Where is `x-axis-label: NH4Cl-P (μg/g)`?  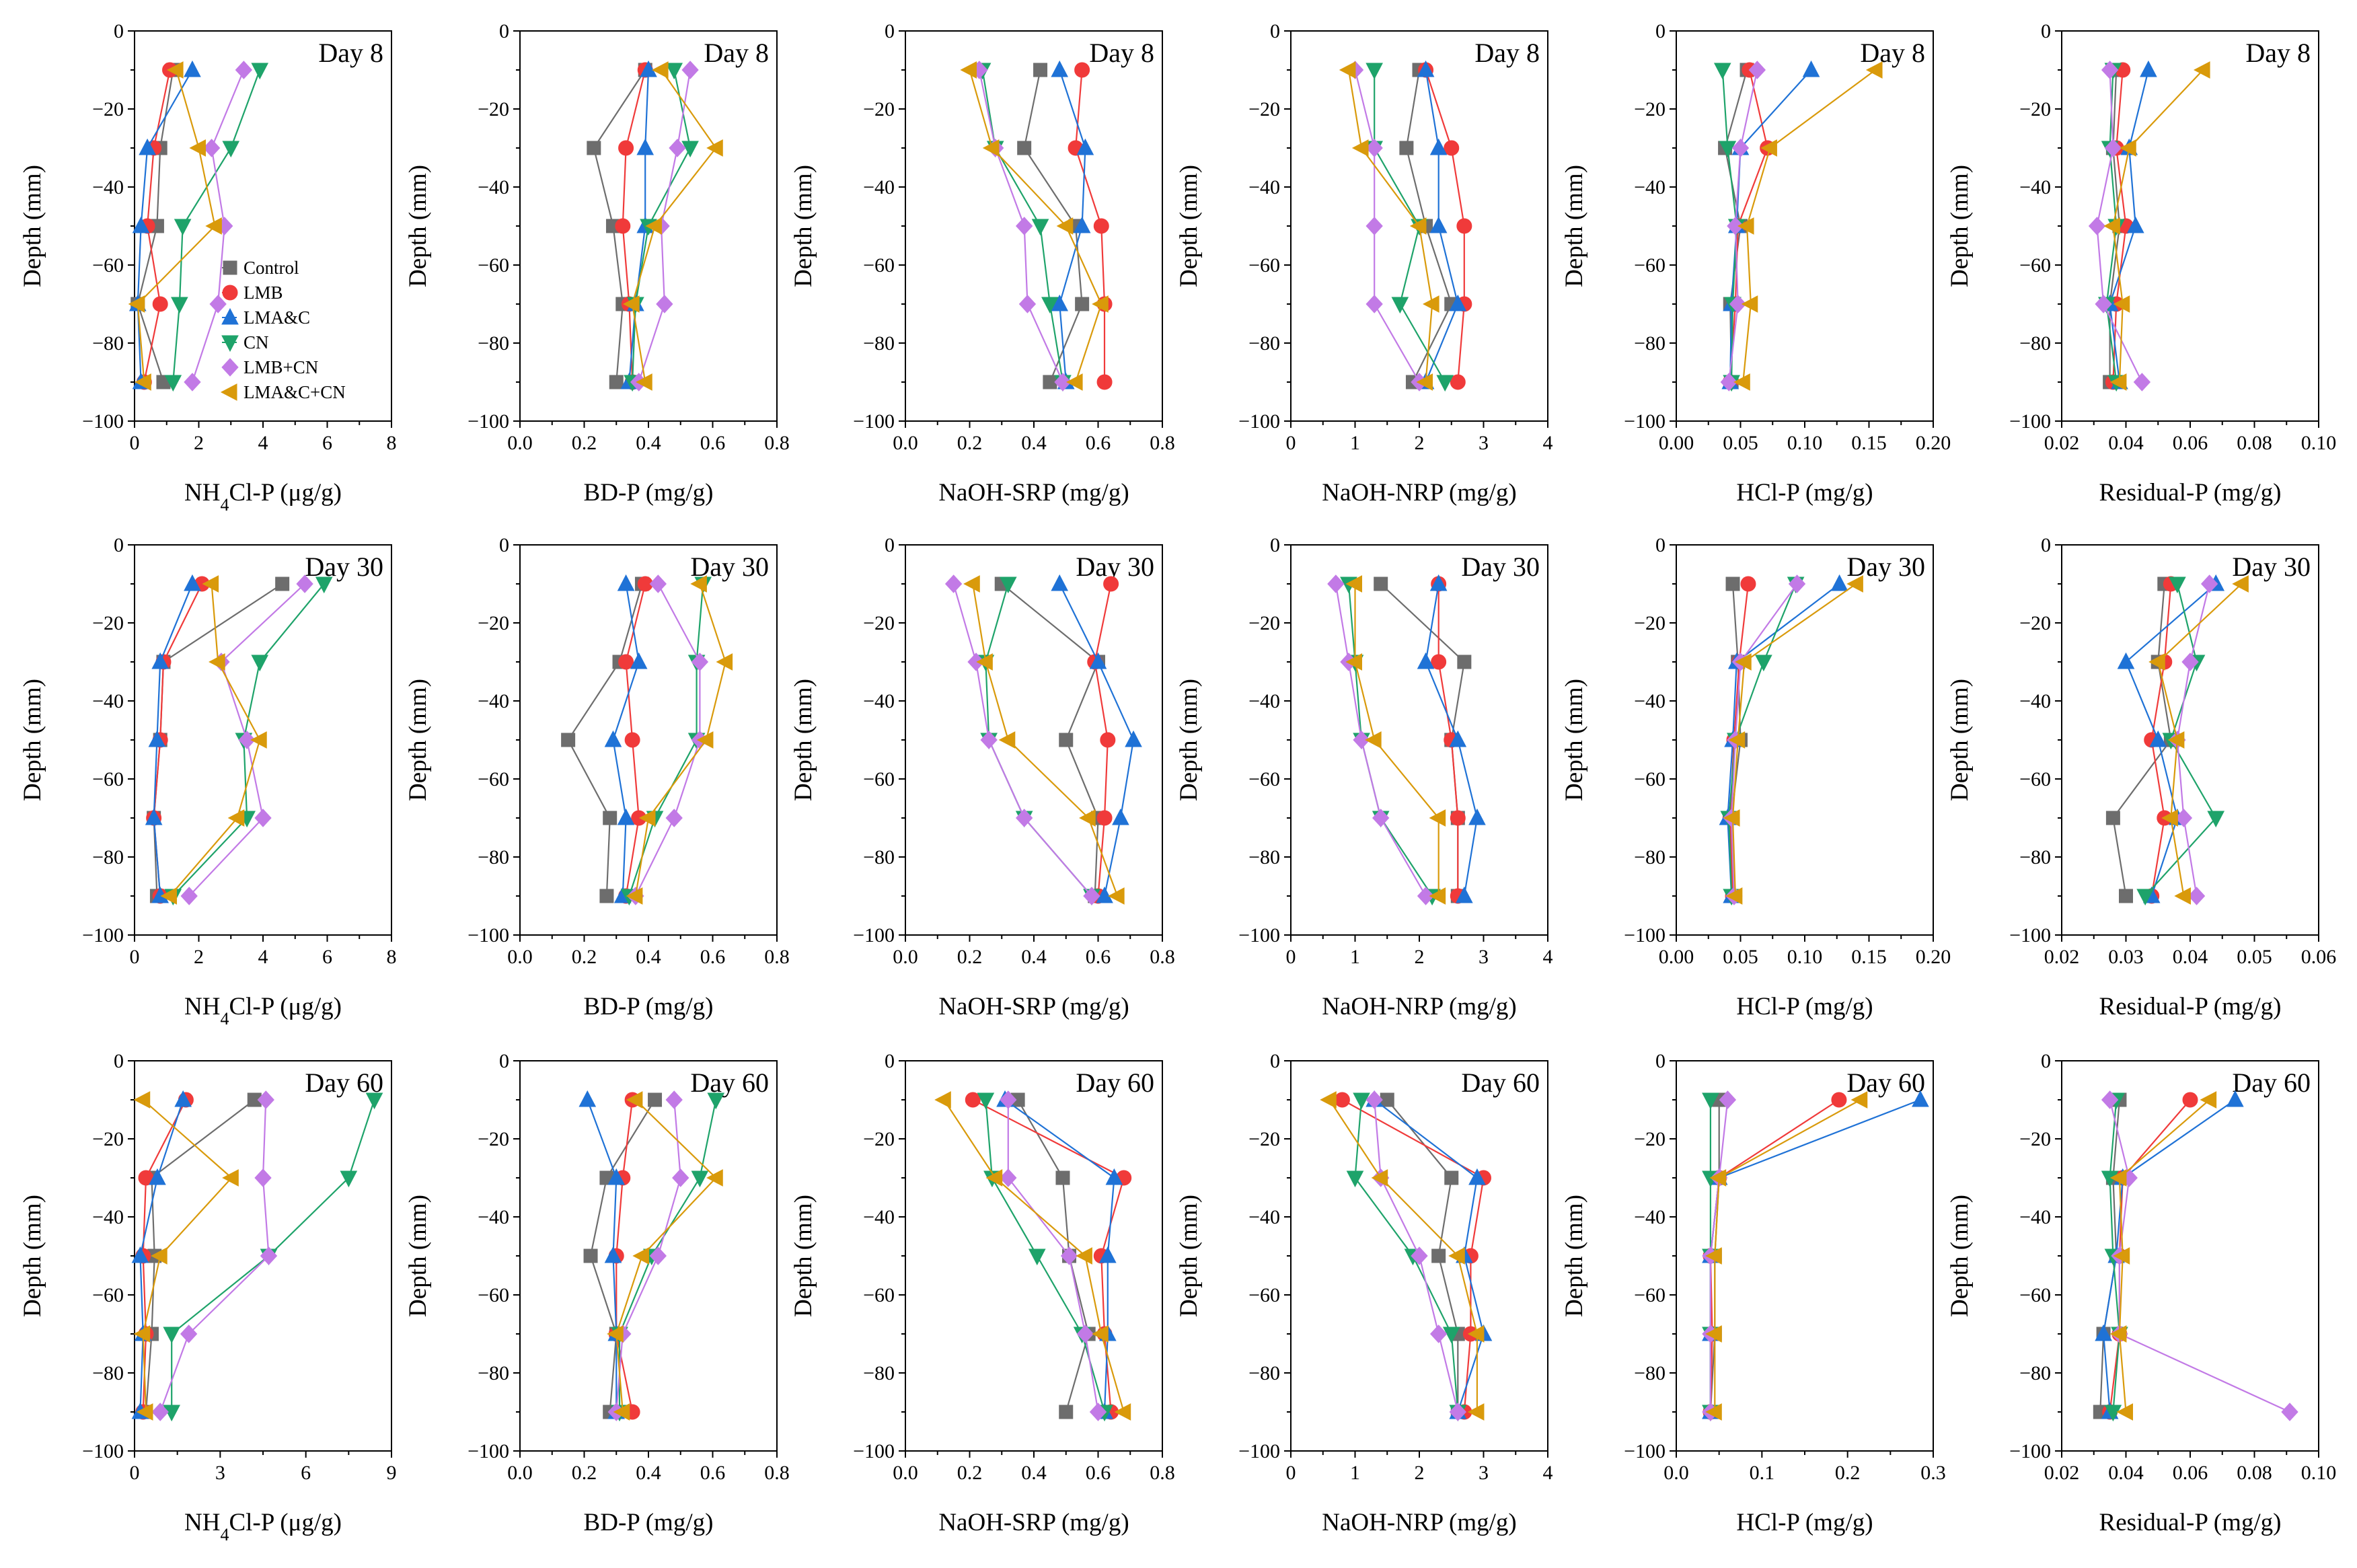
x-axis-label: NH4Cl-P (μg/g) is located at coordinates (263, 1011).